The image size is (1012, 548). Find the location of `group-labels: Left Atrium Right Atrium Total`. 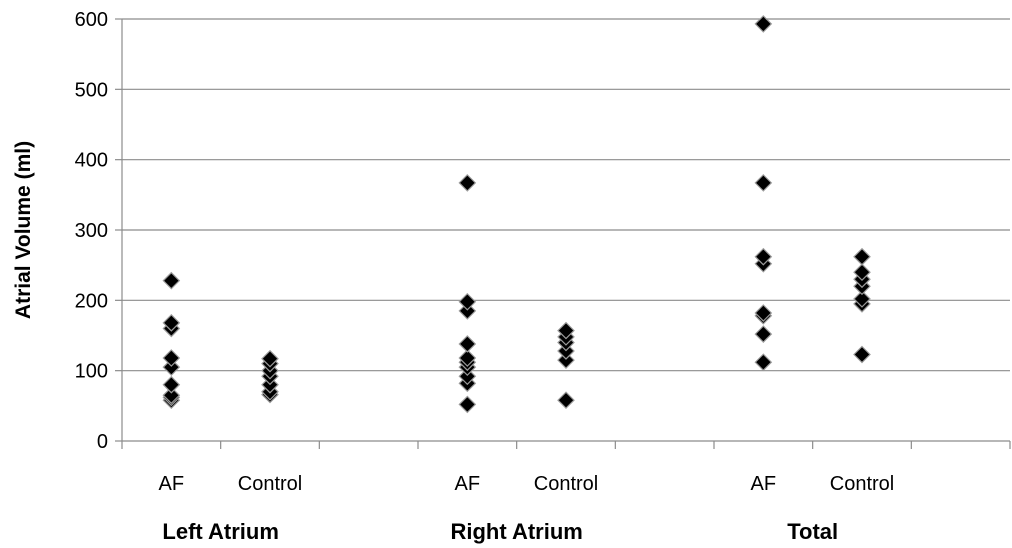

group-labels: Left Atrium Right Atrium Total is located at coordinates (500, 531).